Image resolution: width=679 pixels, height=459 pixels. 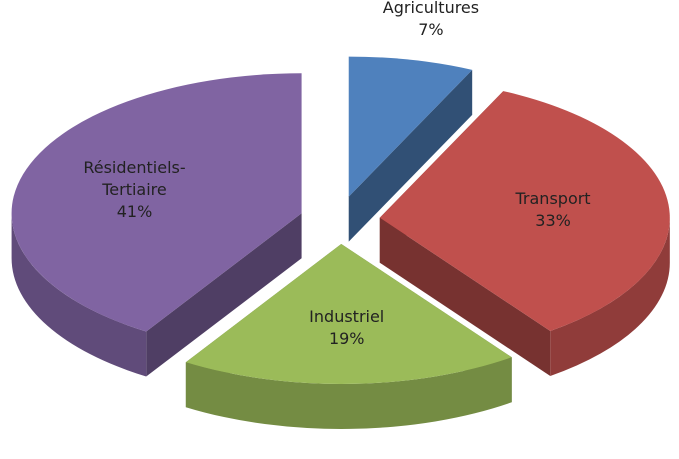 What do you see at coordinates (553, 198) in the screenshot?
I see `category-label: Transport` at bounding box center [553, 198].